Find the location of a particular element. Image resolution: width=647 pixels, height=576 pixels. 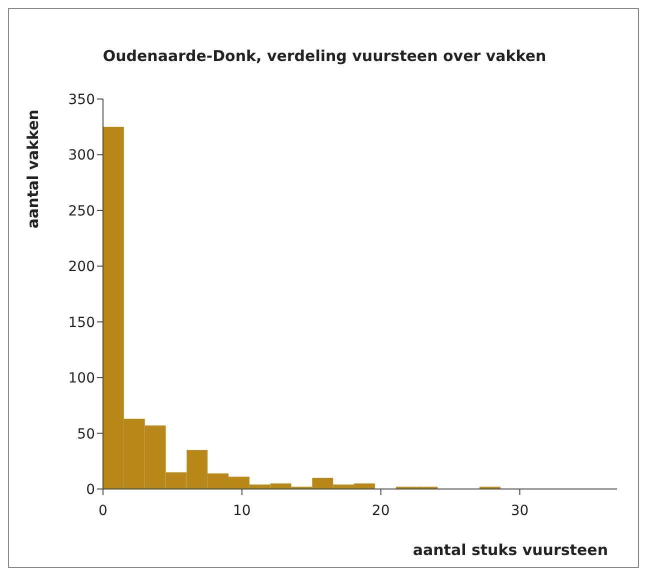

y-tick-label: 50 is located at coordinates (86, 434).